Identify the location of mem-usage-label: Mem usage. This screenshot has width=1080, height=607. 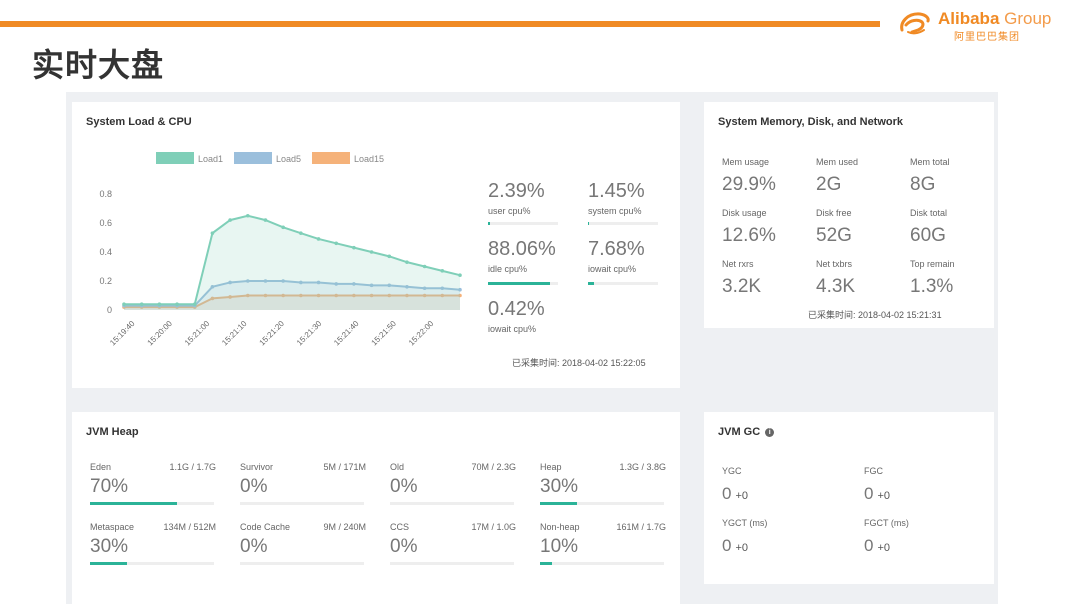
(746, 162).